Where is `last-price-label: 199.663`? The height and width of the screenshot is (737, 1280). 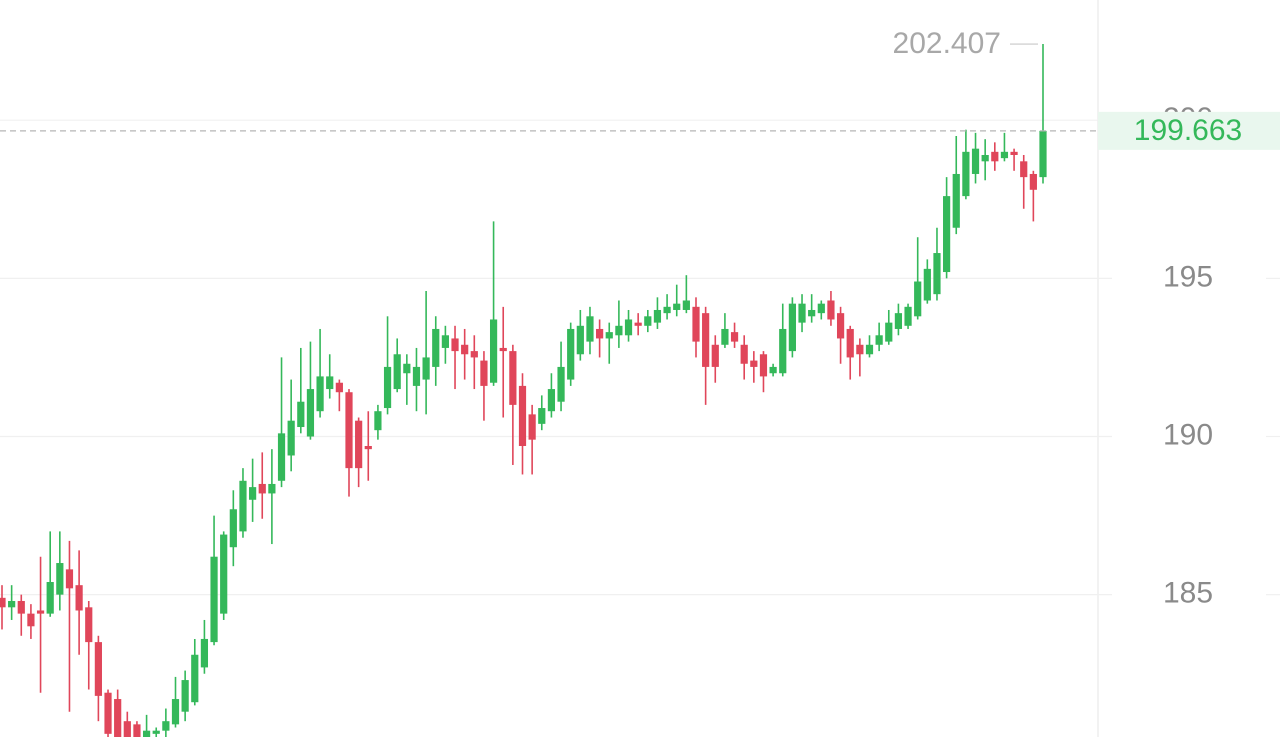
last-price-label: 199.663 is located at coordinates (1188, 130).